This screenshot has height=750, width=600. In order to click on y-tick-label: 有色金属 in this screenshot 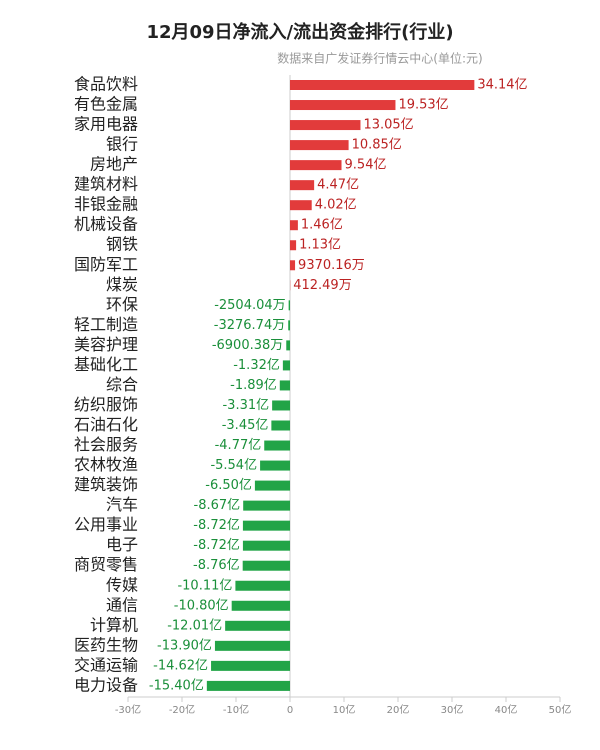, I will do `click(106, 104)`.